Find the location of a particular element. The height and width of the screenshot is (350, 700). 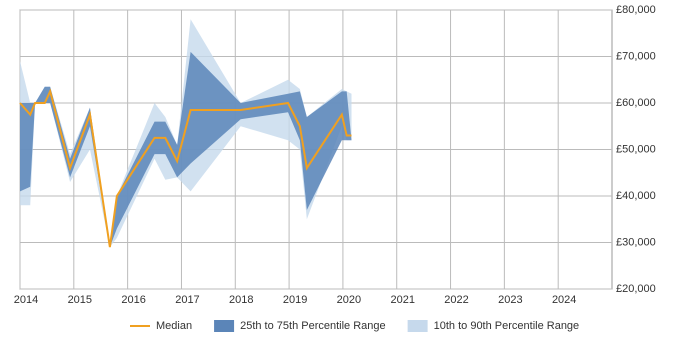

y-tick-label: £70,000 is located at coordinates (636, 56).